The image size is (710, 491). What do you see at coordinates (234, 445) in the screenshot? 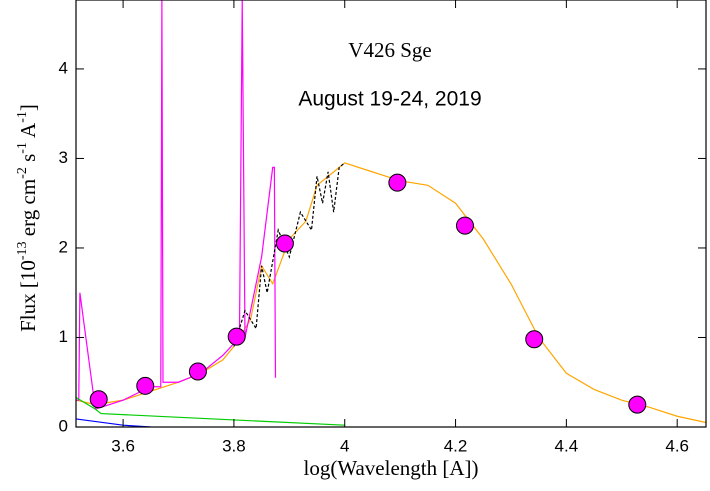
I see `x-tick-label: 3.8` at bounding box center [234, 445].